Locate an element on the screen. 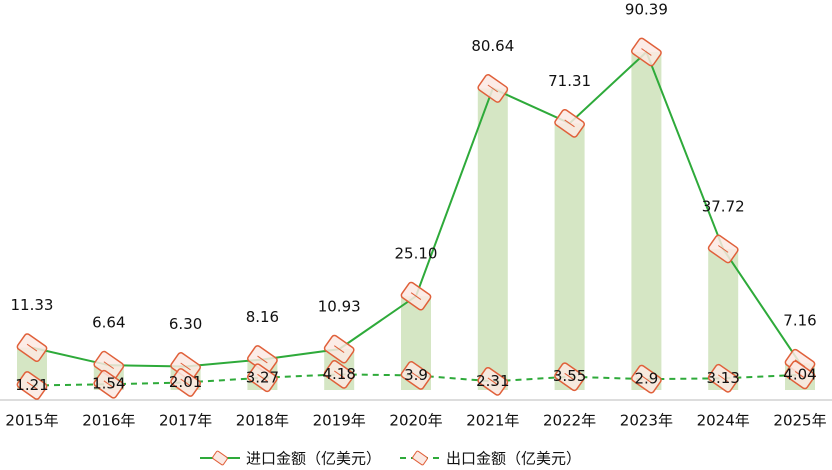 The width and height of the screenshot is (832, 470). value-label: 71.31 is located at coordinates (569, 81).